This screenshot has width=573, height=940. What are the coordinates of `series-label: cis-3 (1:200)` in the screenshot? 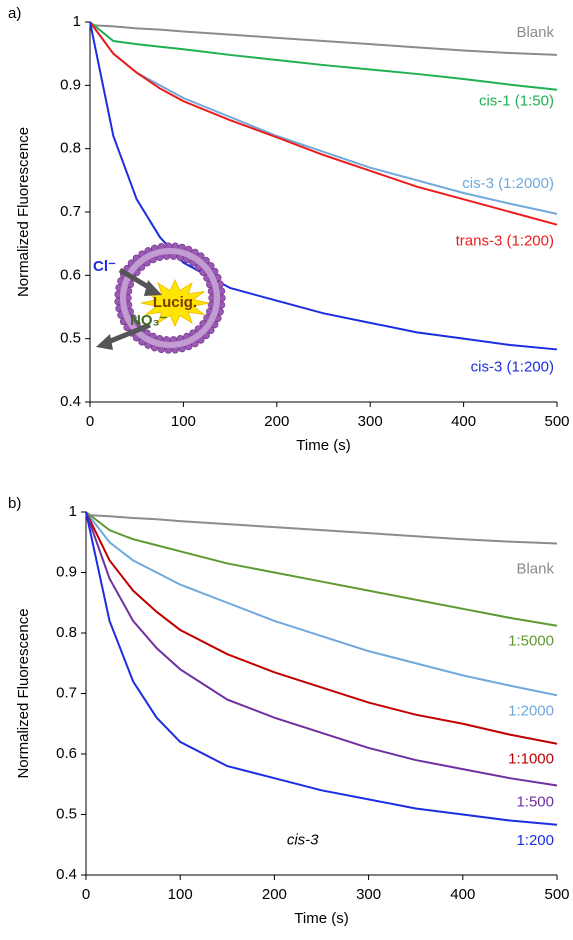 It's located at (512, 366).